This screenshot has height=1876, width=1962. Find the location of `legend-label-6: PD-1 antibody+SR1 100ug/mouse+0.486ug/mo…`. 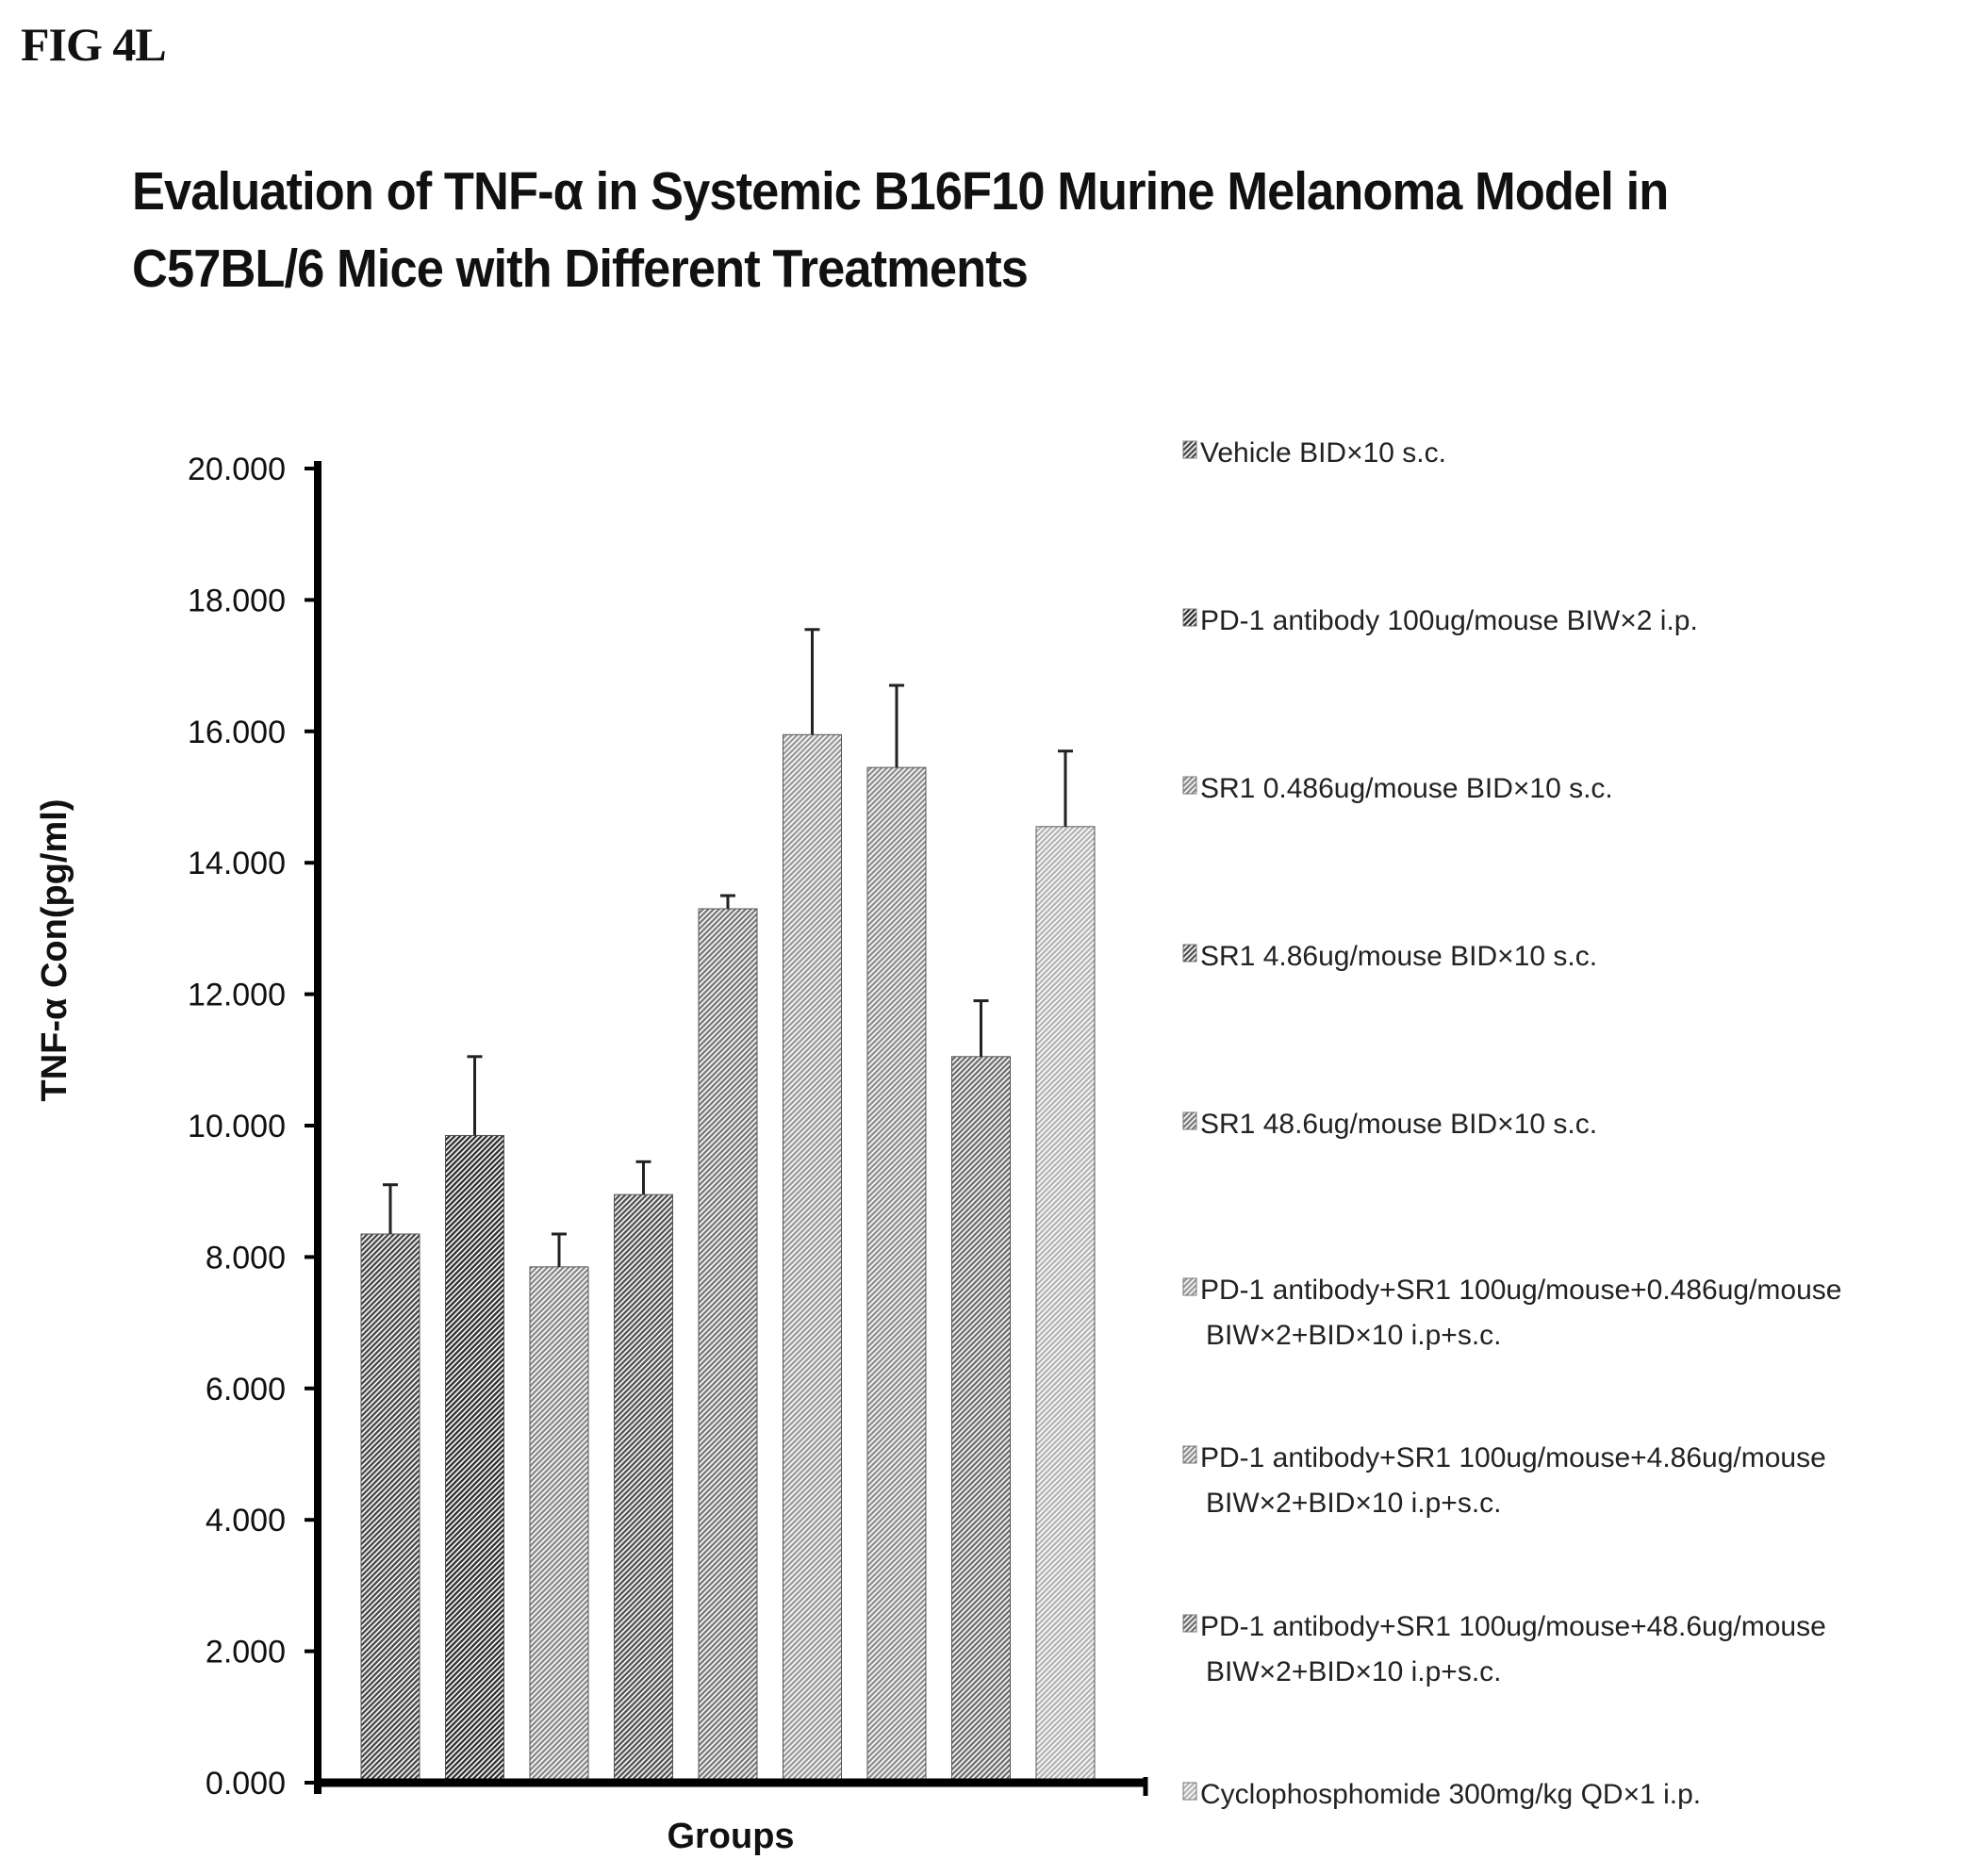

legend-label-6: PD-1 antibody+SR1 100ug/mouse+0.486ug/mo… is located at coordinates (1520, 1291).